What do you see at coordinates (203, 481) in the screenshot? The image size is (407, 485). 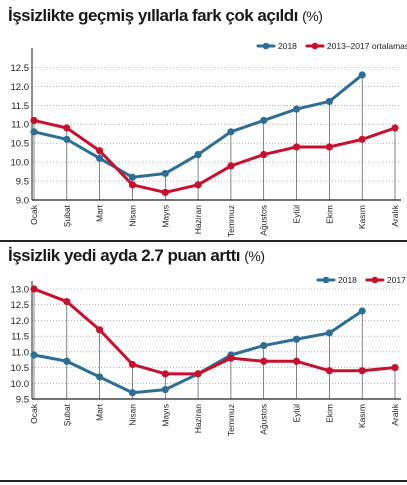 I see `bottom-rule` at bounding box center [203, 481].